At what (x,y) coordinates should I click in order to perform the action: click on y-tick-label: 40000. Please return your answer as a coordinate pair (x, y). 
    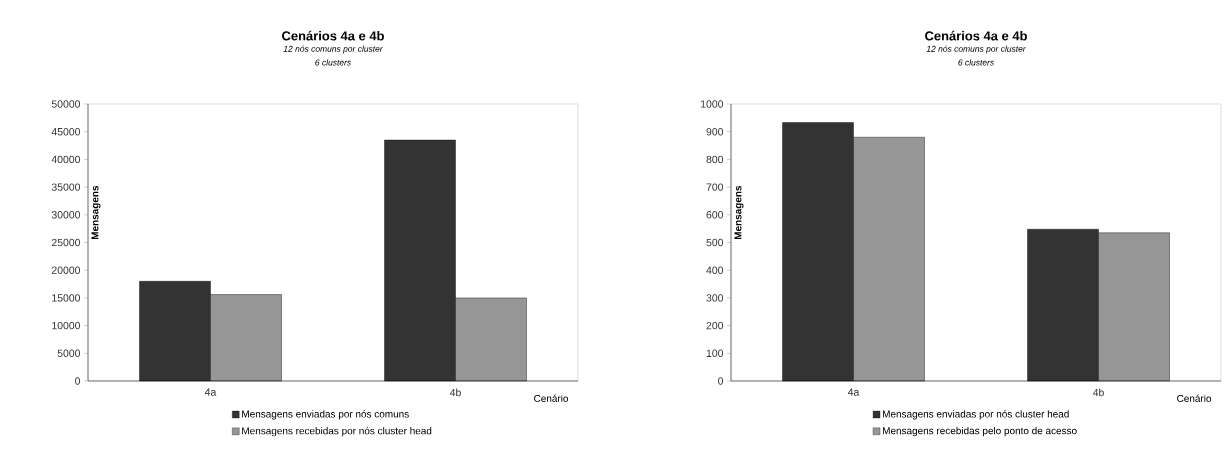
    Looking at the image, I should click on (66, 159).